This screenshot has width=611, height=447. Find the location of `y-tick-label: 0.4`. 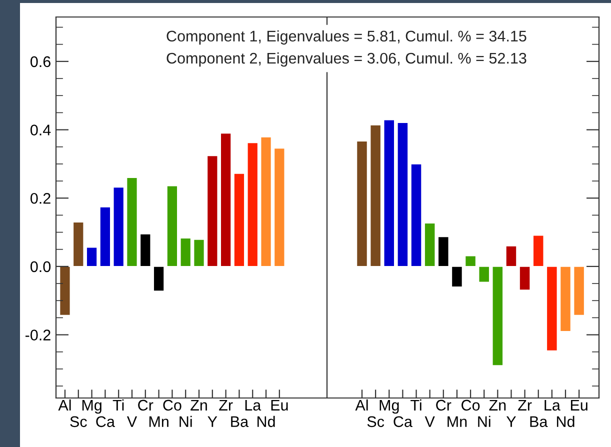

y-tick-label: 0.4 is located at coordinates (40, 130).